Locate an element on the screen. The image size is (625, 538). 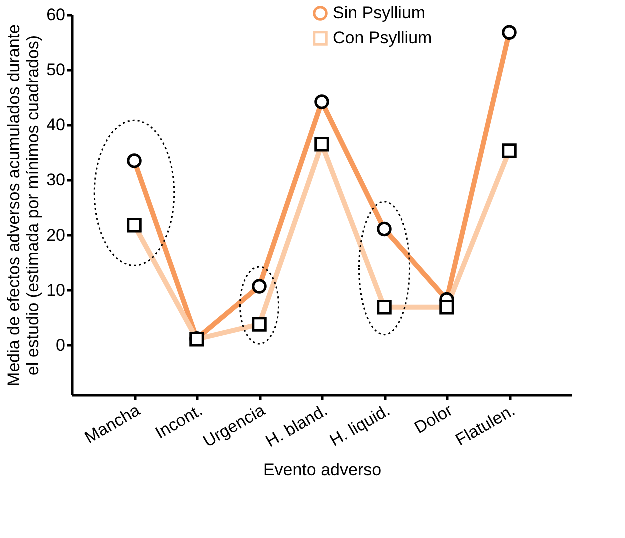
y-tick-label: 60 is located at coordinates (56, 15).